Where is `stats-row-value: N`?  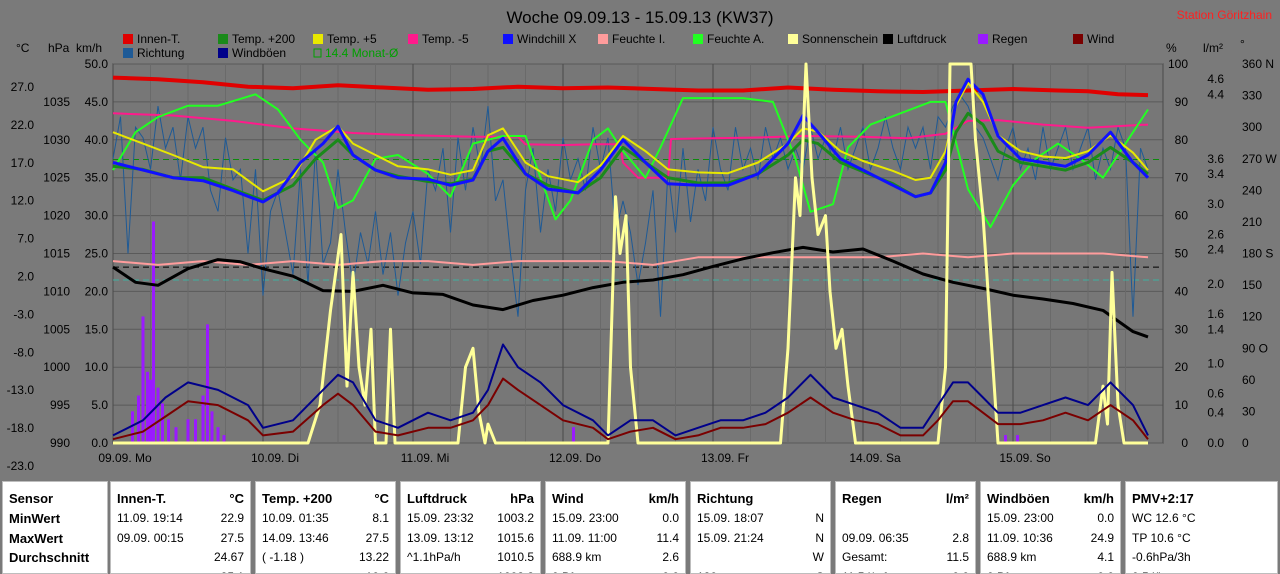 stats-row-value: N is located at coordinates (819, 538).